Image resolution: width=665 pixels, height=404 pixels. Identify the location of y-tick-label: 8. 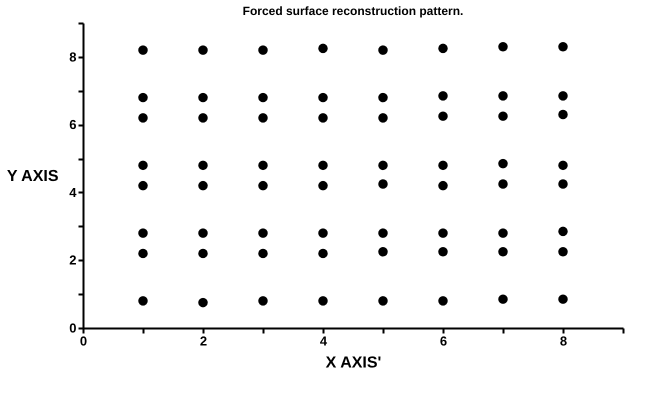
(72, 56).